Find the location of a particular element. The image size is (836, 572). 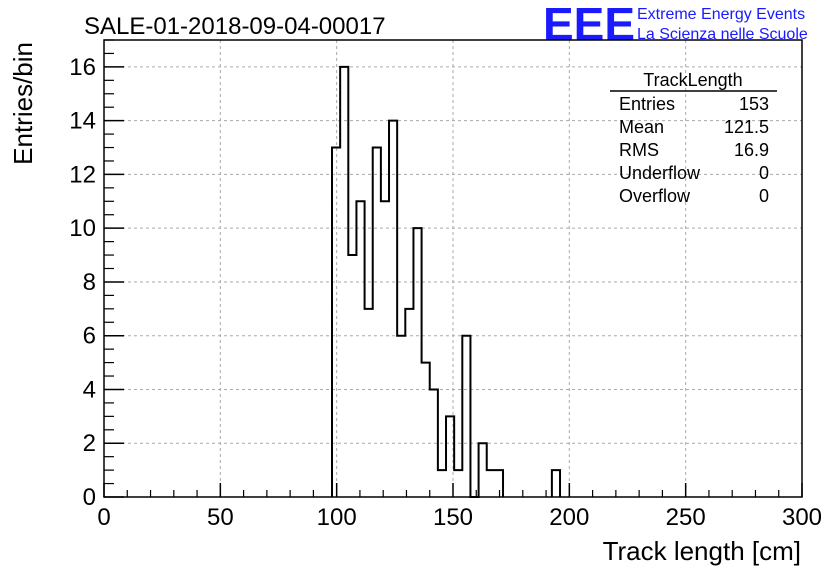

x-tick-label: 200 is located at coordinates (569, 517).